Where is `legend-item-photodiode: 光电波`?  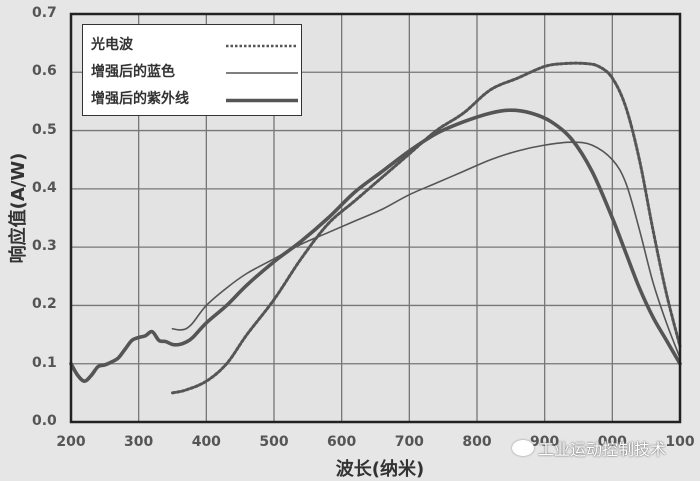 legend-item-photodiode: 光电波 is located at coordinates (194, 44).